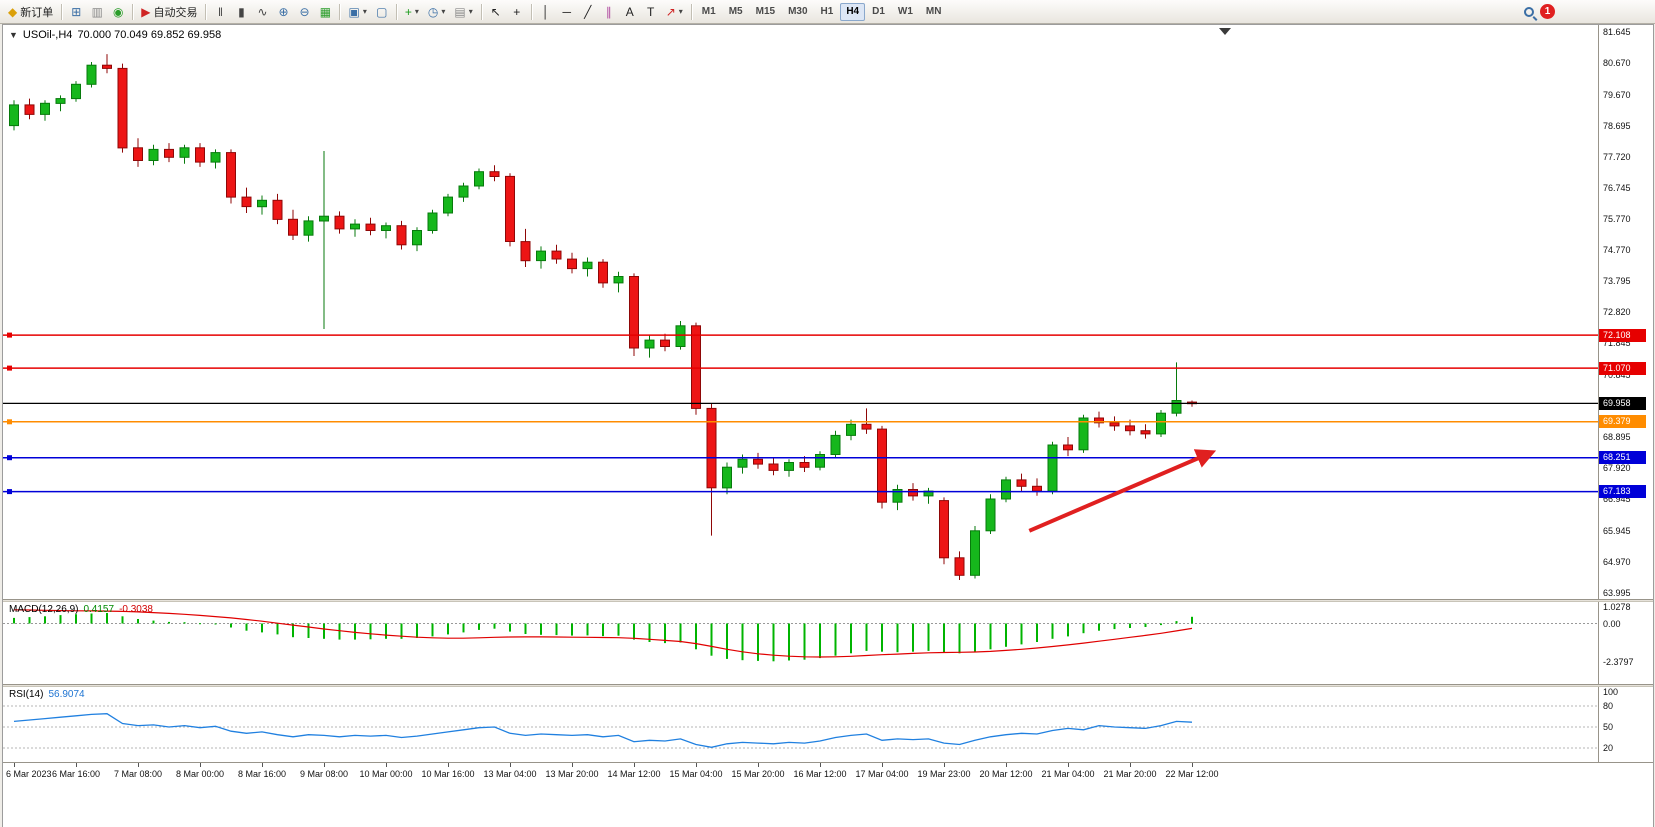 The image size is (1655, 827). What do you see at coordinates (1622, 421) in the screenshot?
I see `price-badge-69.379: 69.379` at bounding box center [1622, 421].